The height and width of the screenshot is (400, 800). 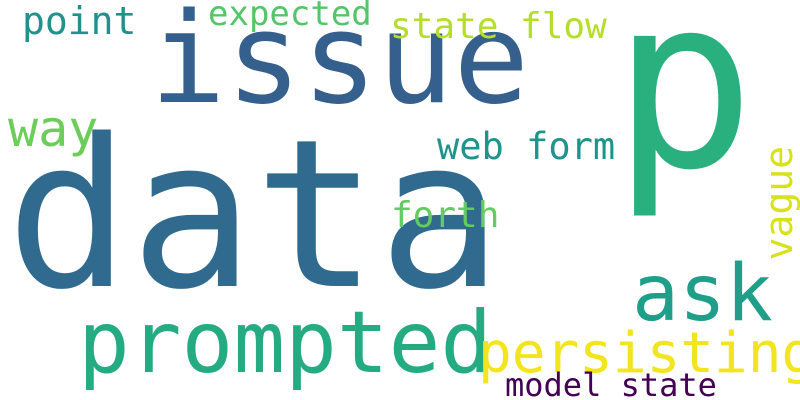 What do you see at coordinates (526, 146) in the screenshot?
I see `word-web-form: web form` at bounding box center [526, 146].